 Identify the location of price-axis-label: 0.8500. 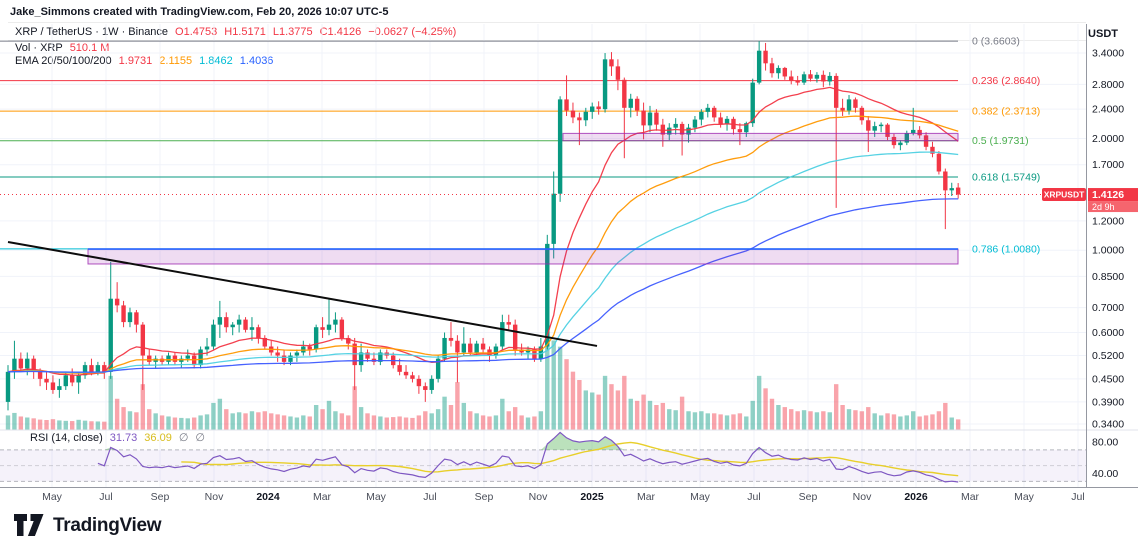
(1108, 277).